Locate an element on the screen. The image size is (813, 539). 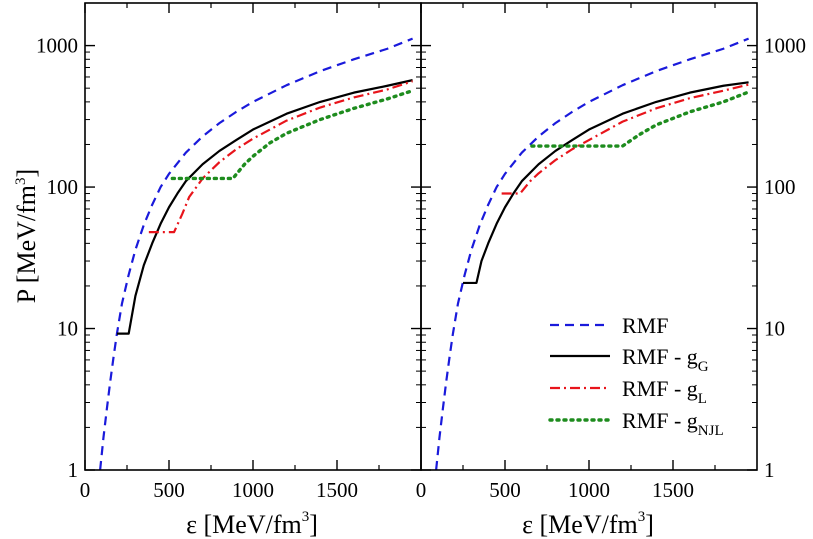
y-tick-label-left: 1000 is located at coordinates (57, 46).